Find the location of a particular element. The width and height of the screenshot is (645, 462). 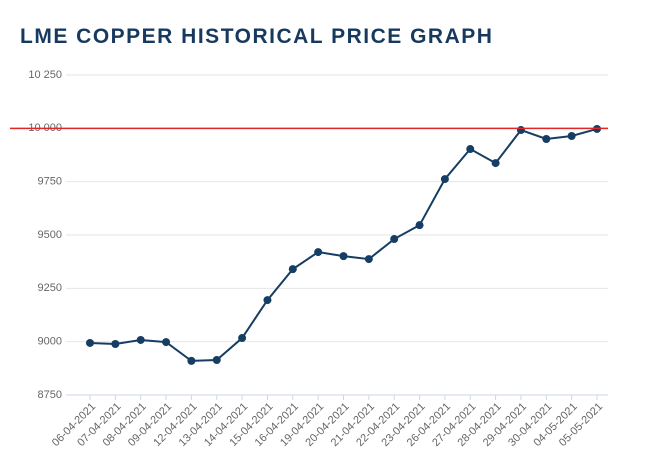

y-tick-label: 9250 is located at coordinates (50, 288).